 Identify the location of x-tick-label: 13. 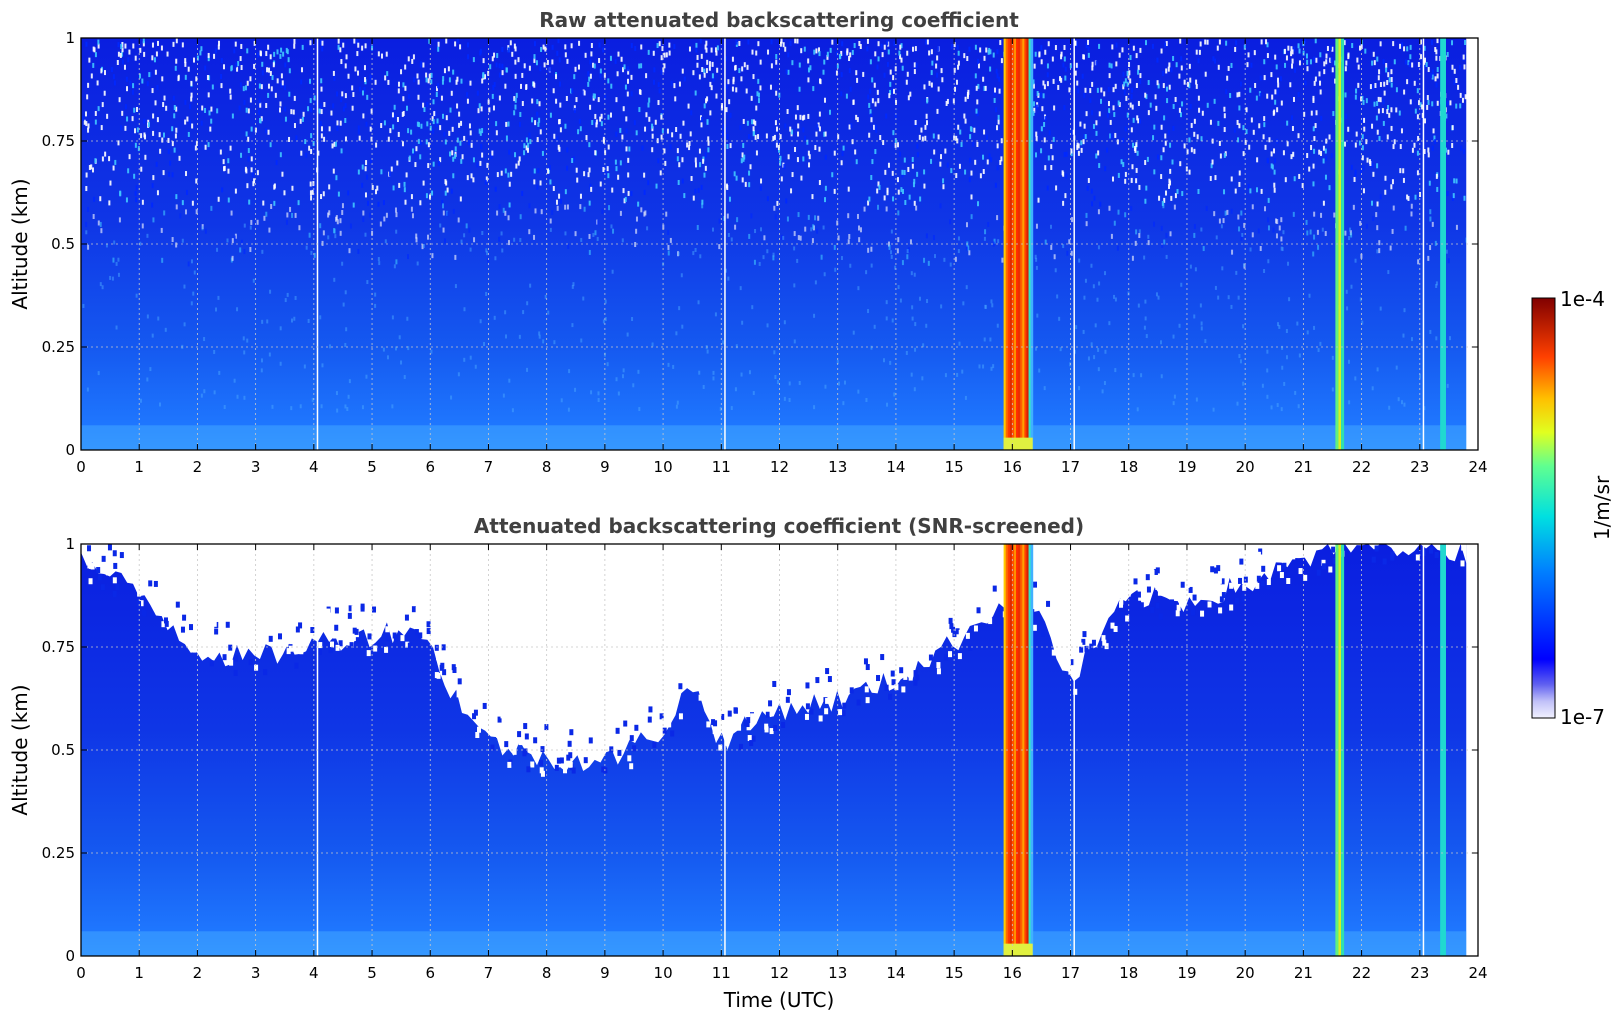
(837, 467).